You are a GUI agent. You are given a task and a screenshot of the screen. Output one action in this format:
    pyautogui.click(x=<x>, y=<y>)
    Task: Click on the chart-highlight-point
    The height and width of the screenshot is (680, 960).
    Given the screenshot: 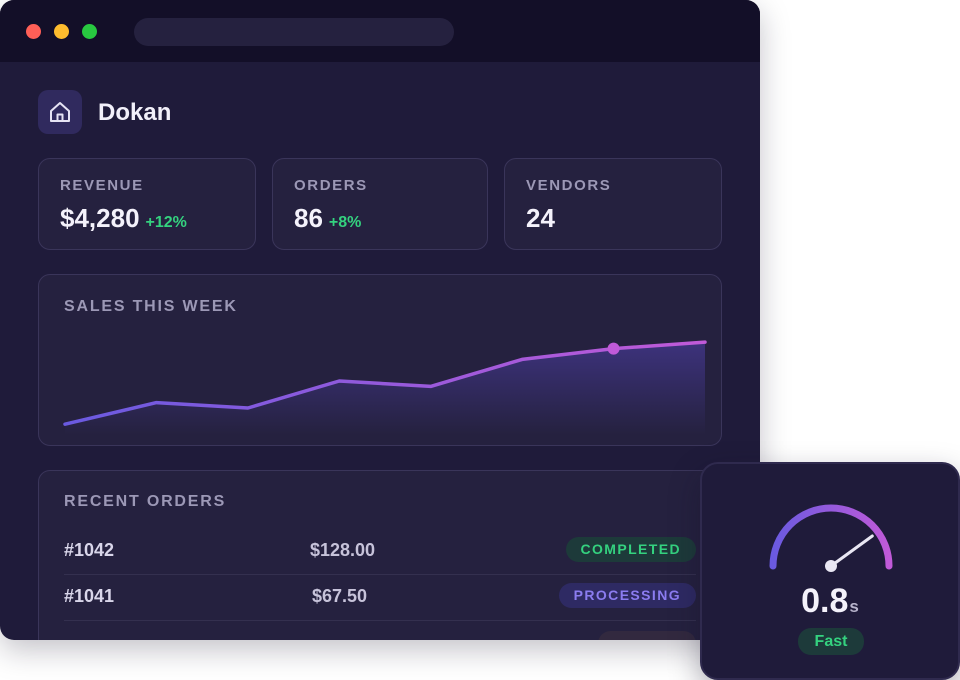 What is the action you would take?
    pyautogui.click(x=613, y=348)
    